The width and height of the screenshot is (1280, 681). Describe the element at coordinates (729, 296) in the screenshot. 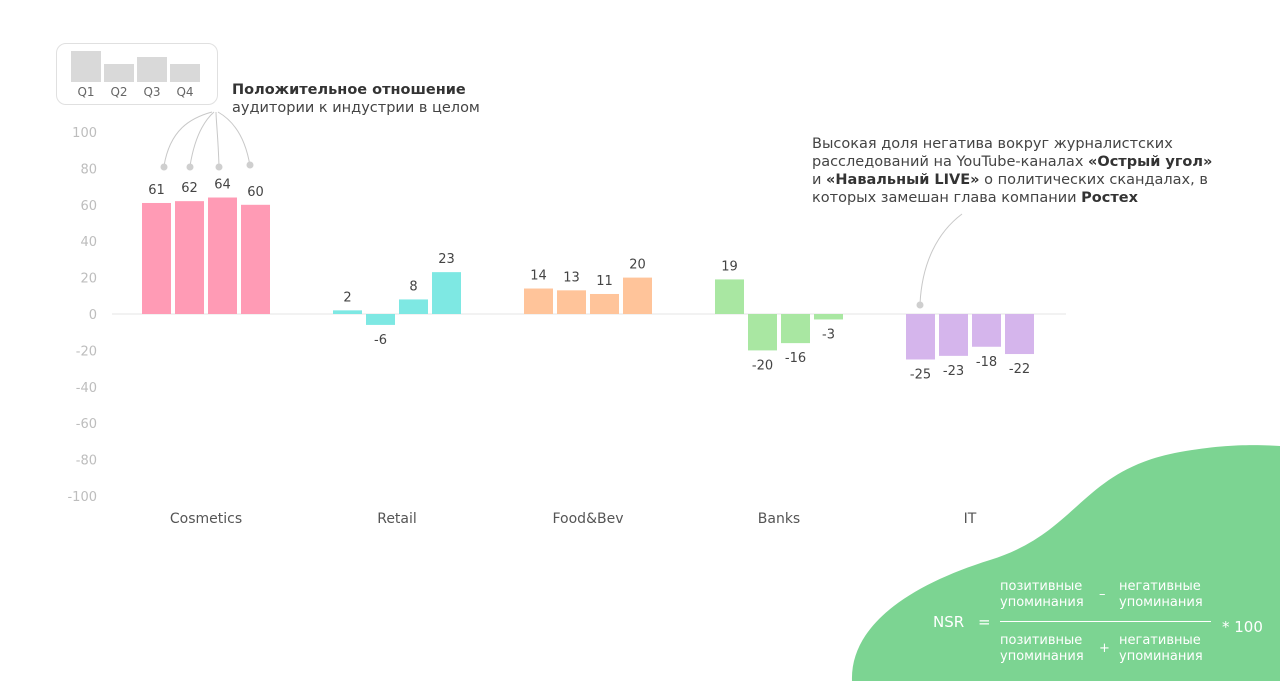

I see `bar-banks-q1` at that location.